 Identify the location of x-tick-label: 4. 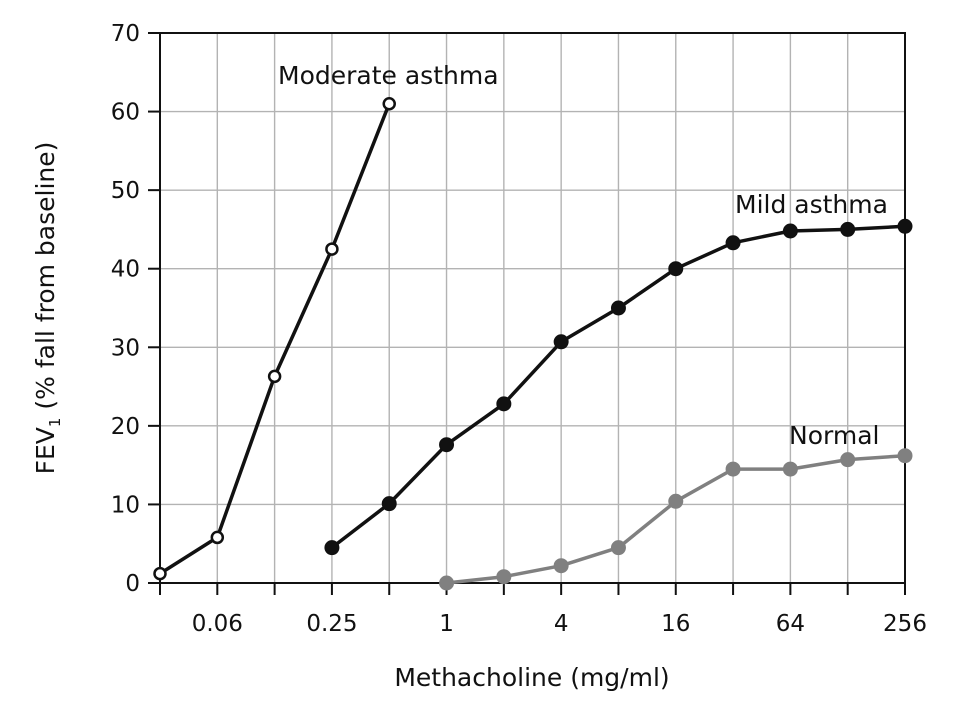
(561, 624).